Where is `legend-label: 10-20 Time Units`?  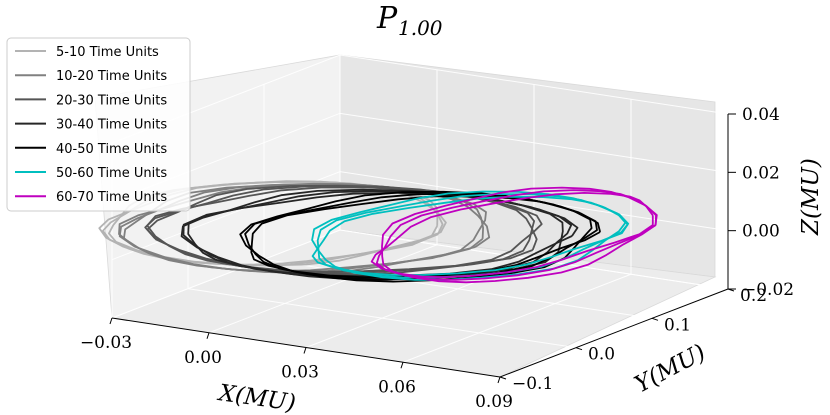
legend-label: 10-20 Time Units is located at coordinates (111, 76).